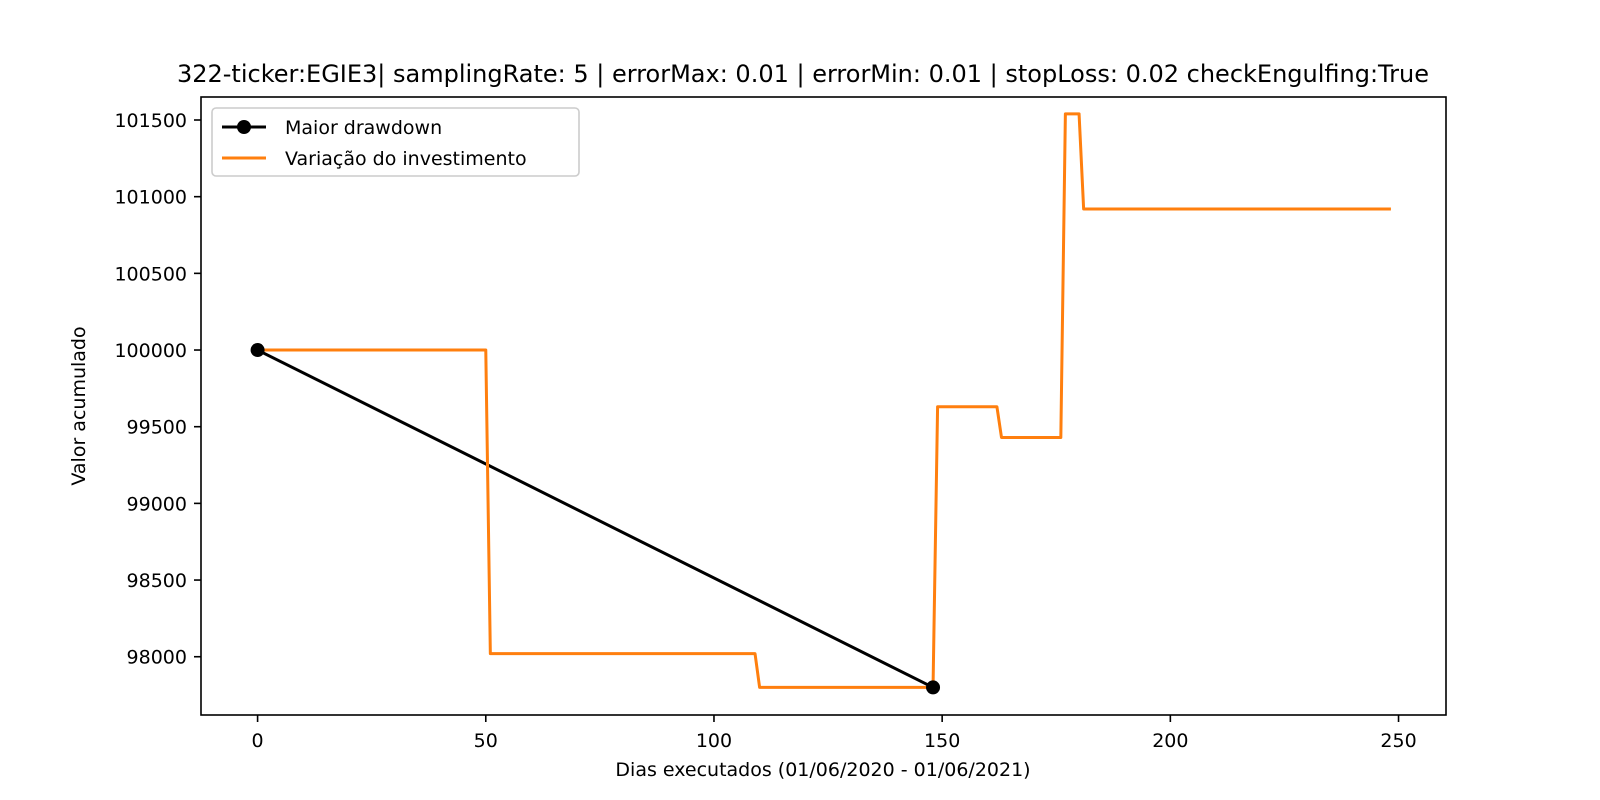  I want to click on x-tick-label: 200, so click(1170, 741).